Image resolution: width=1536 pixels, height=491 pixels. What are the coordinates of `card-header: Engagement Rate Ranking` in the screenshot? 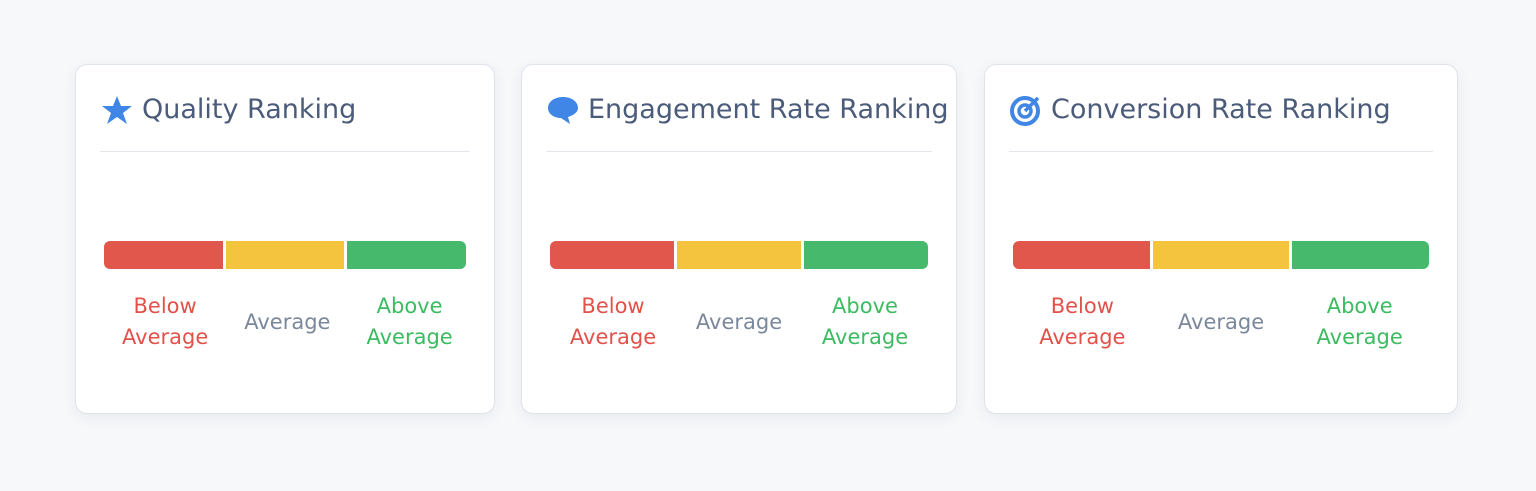 It's located at (747, 122).